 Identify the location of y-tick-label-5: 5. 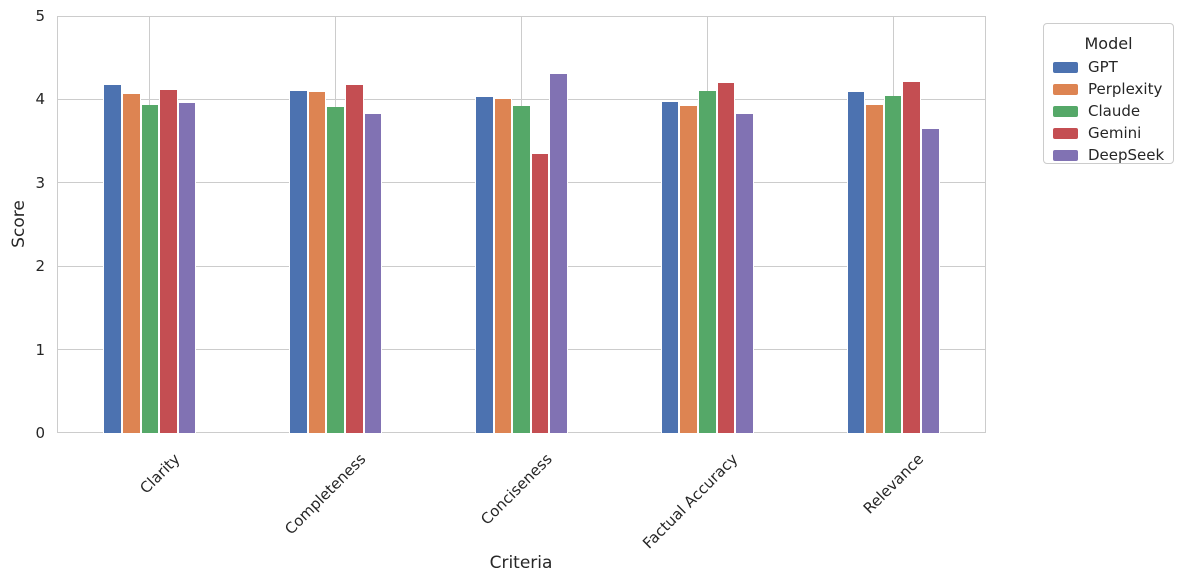
(40, 16).